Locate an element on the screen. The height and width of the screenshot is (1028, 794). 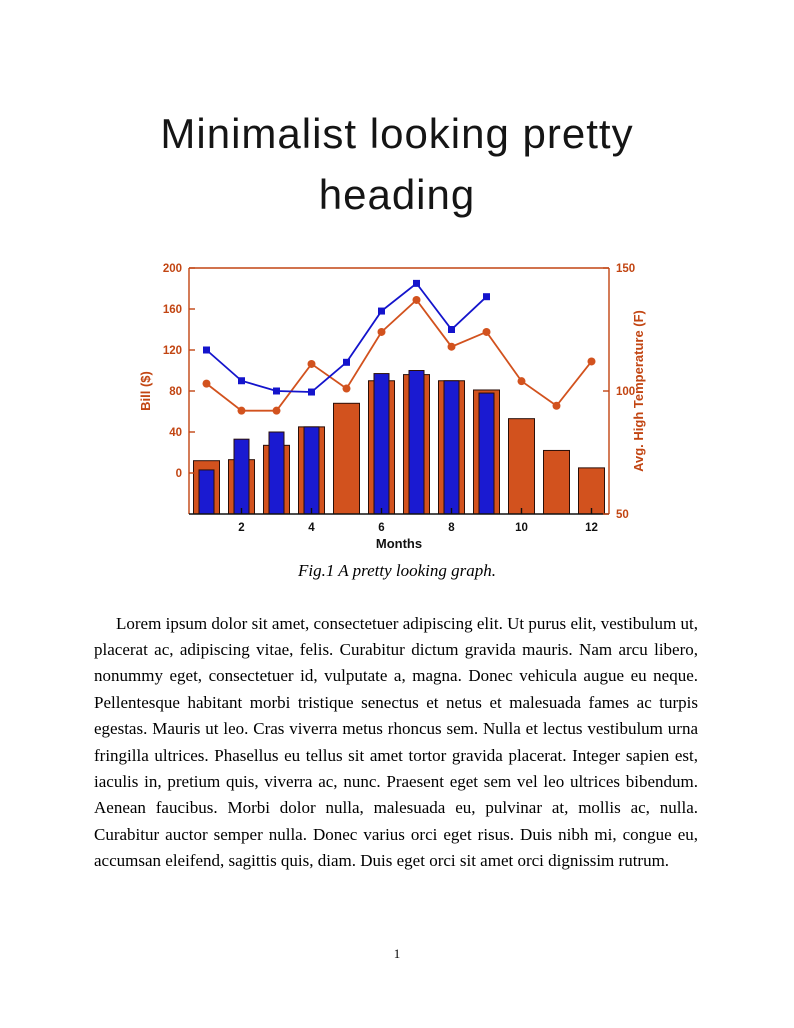
svg-text: 100 is located at coordinates (625, 392).